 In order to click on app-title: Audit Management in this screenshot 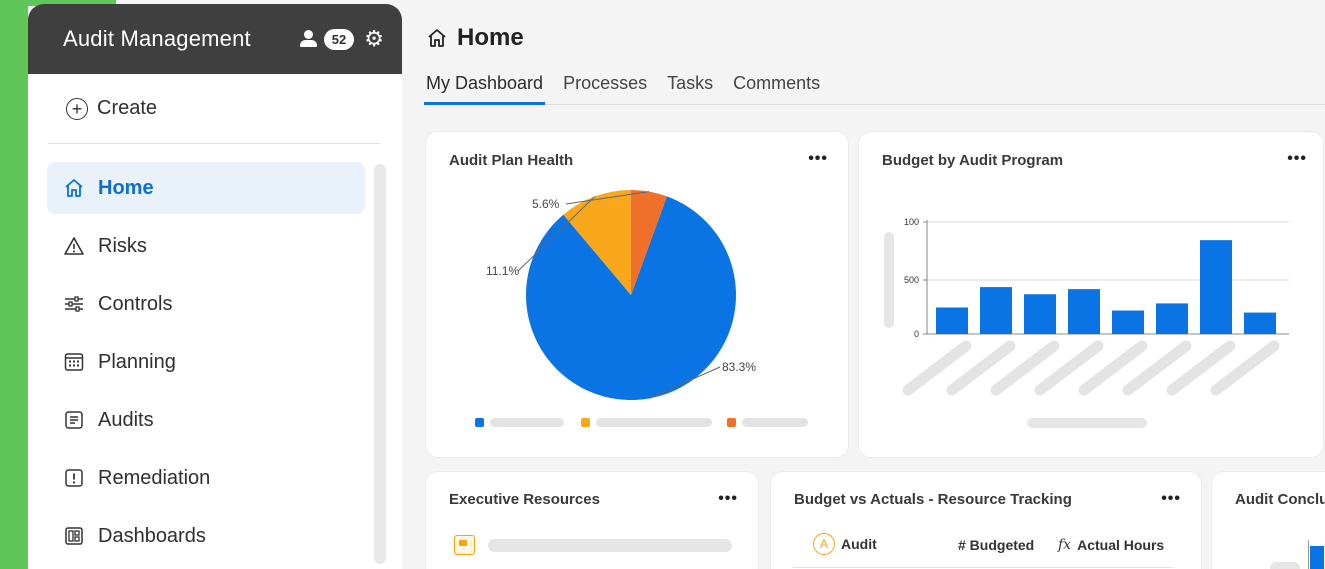, I will do `click(157, 38)`.